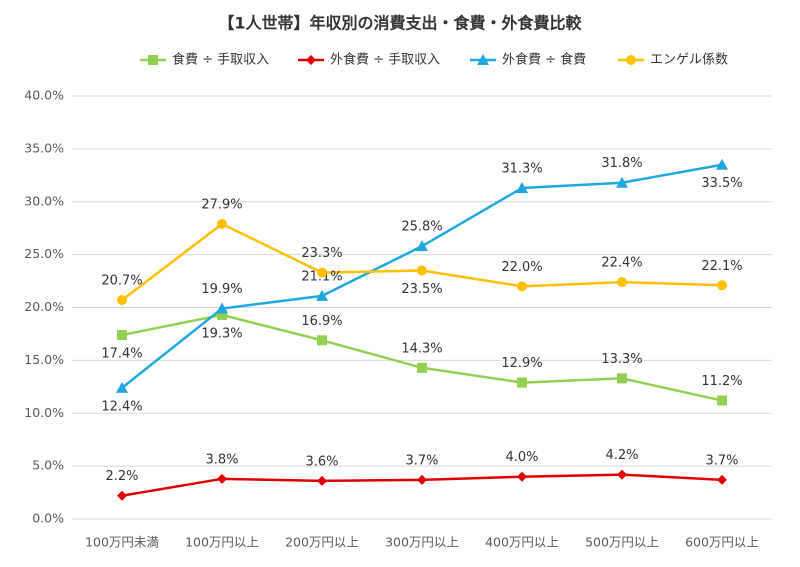 The height and width of the screenshot is (567, 800). I want to click on data-label: 23.5%, so click(421, 289).